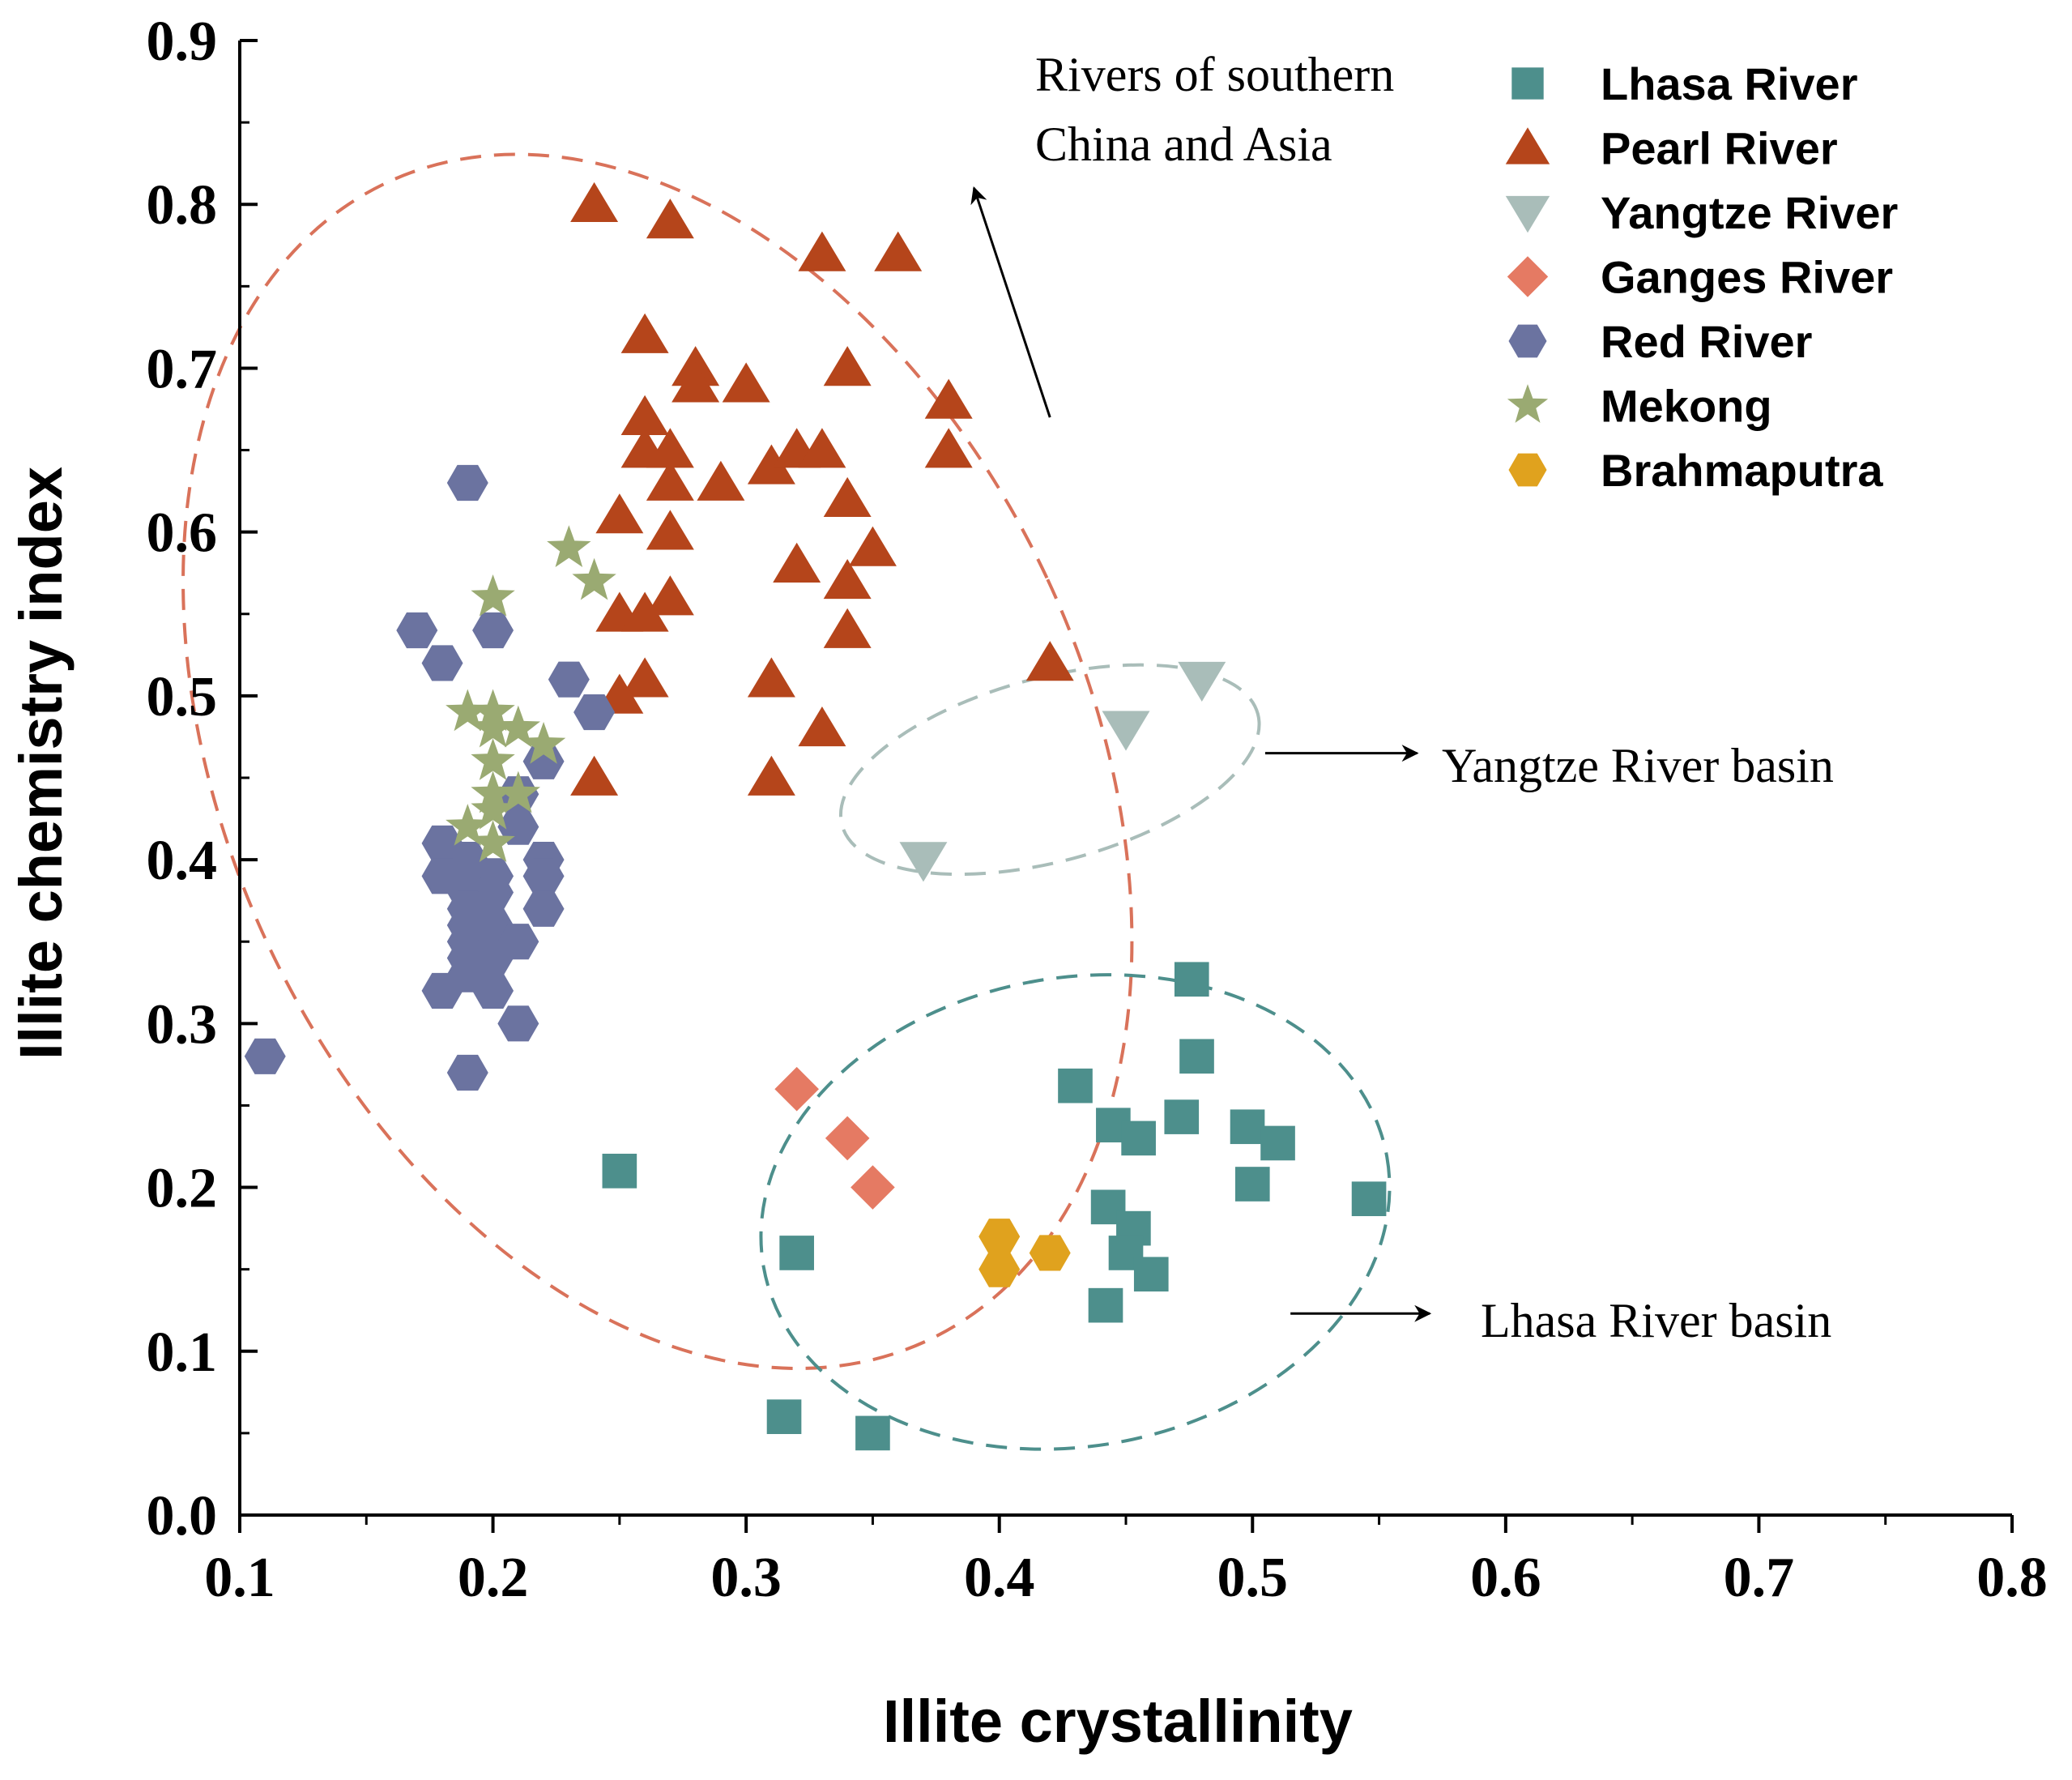 The image size is (2072, 1780). I want to click on legend-marker-brahmaputra, so click(1527, 470).